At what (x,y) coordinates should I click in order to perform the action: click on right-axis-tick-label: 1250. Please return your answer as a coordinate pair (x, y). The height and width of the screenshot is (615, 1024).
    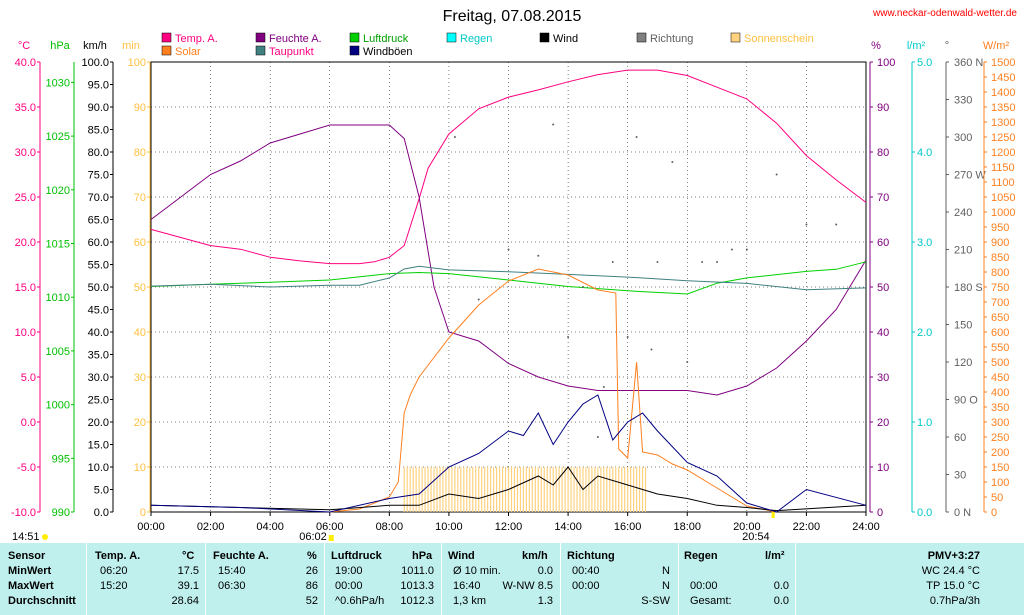
    Looking at the image, I should click on (1003, 138).